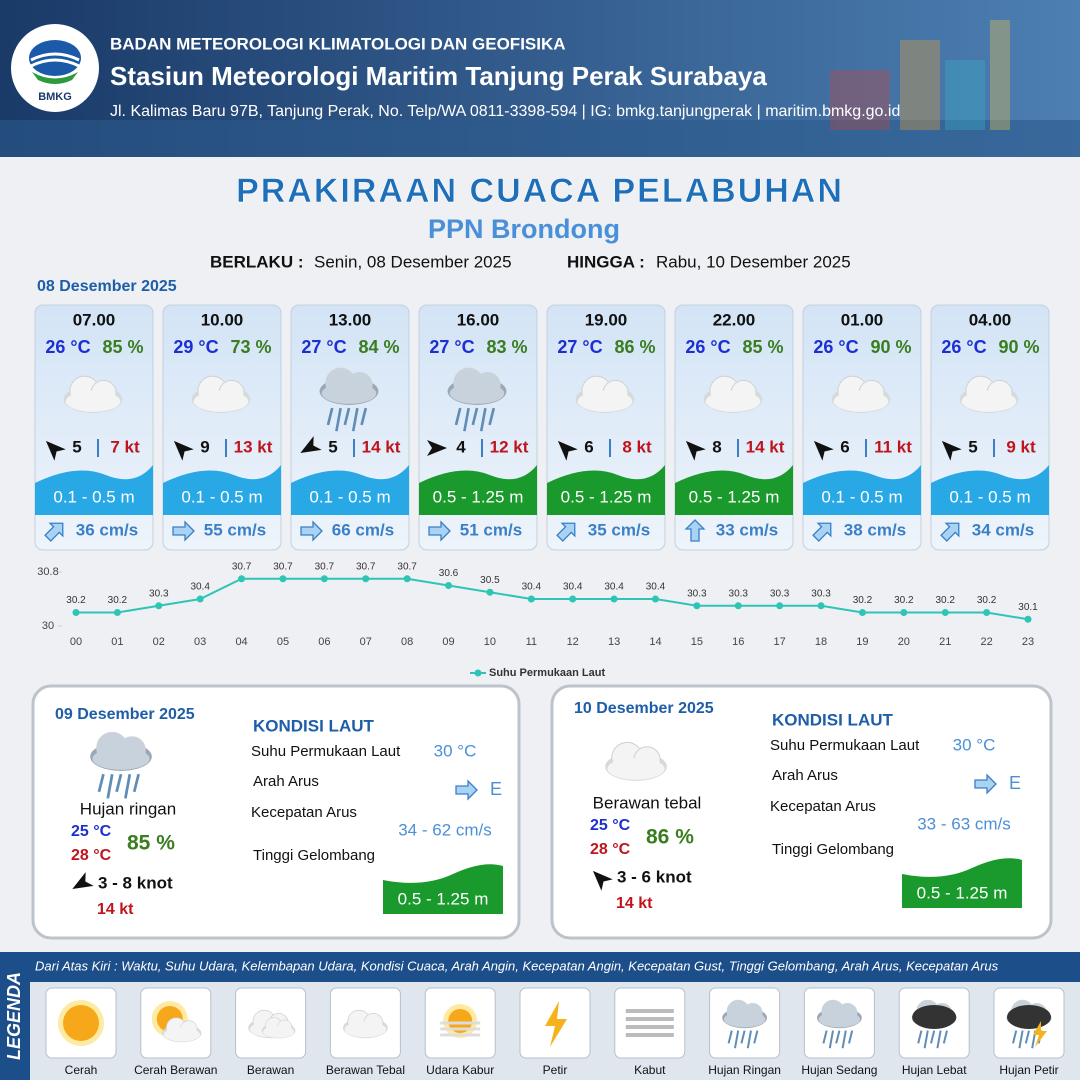 The image size is (1080, 1080). I want to click on x-tick-label: 05, so click(283, 642).